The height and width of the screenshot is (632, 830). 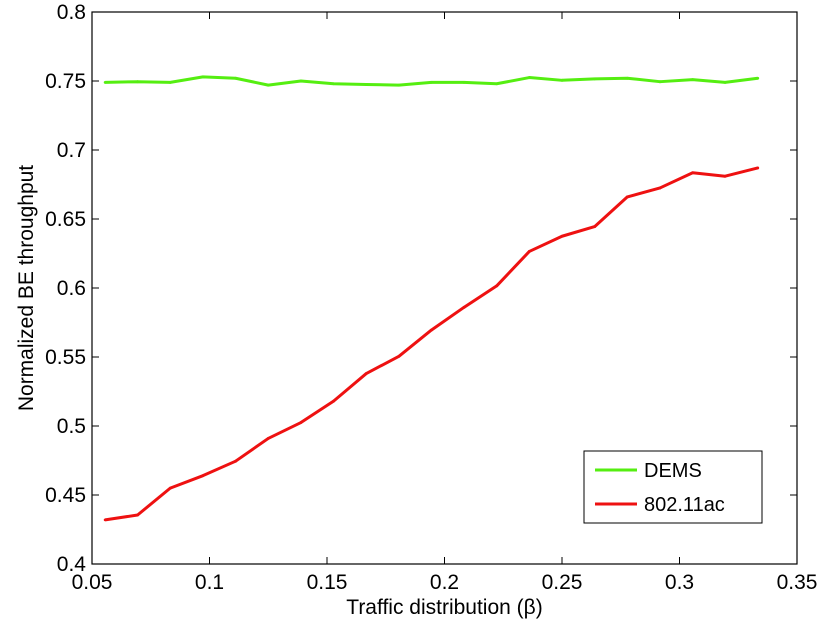 What do you see at coordinates (65, 495) in the screenshot?
I see `y-tick-label: 0.45` at bounding box center [65, 495].